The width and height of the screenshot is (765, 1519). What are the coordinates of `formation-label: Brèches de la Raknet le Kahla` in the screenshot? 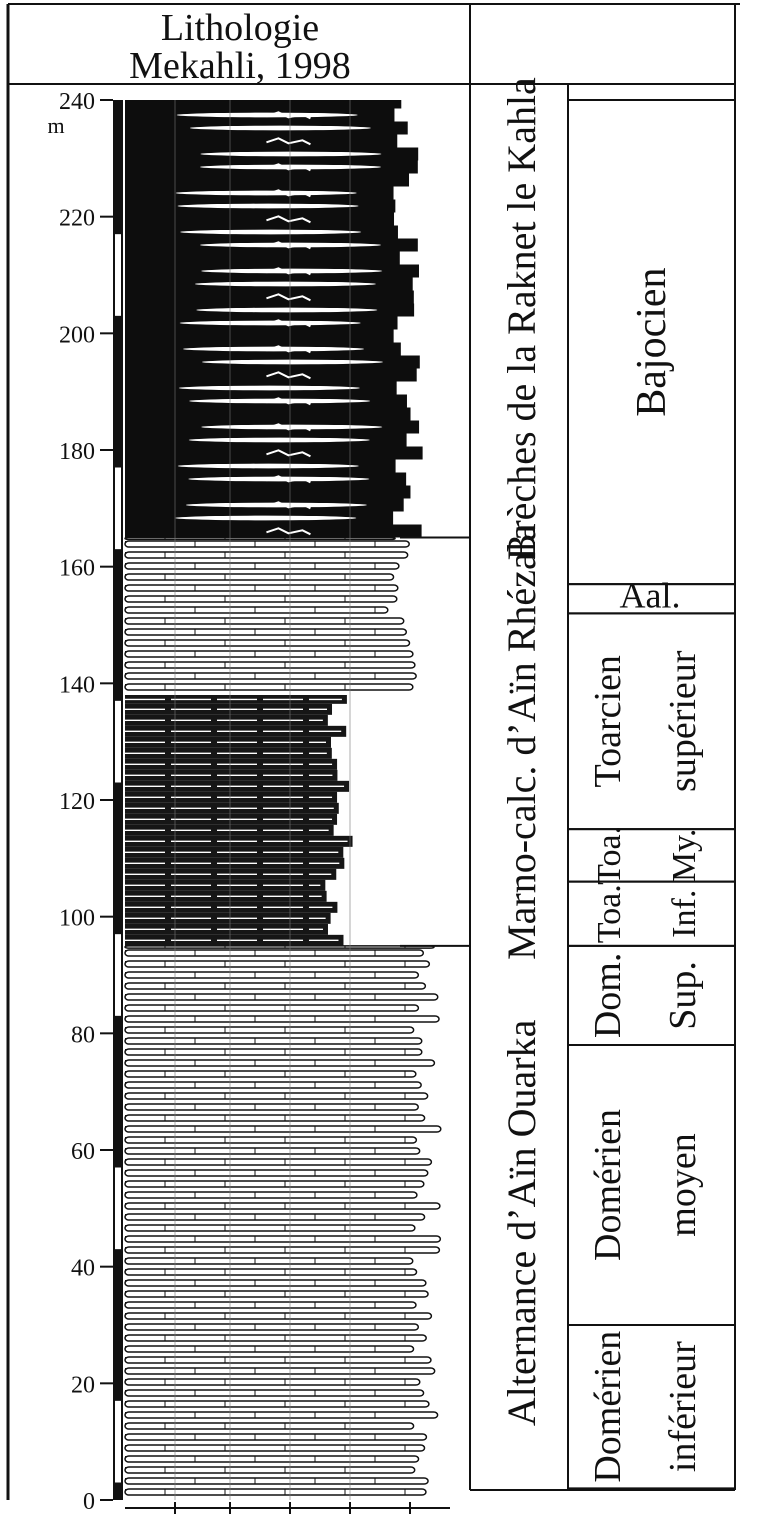 It's located at (521, 318).